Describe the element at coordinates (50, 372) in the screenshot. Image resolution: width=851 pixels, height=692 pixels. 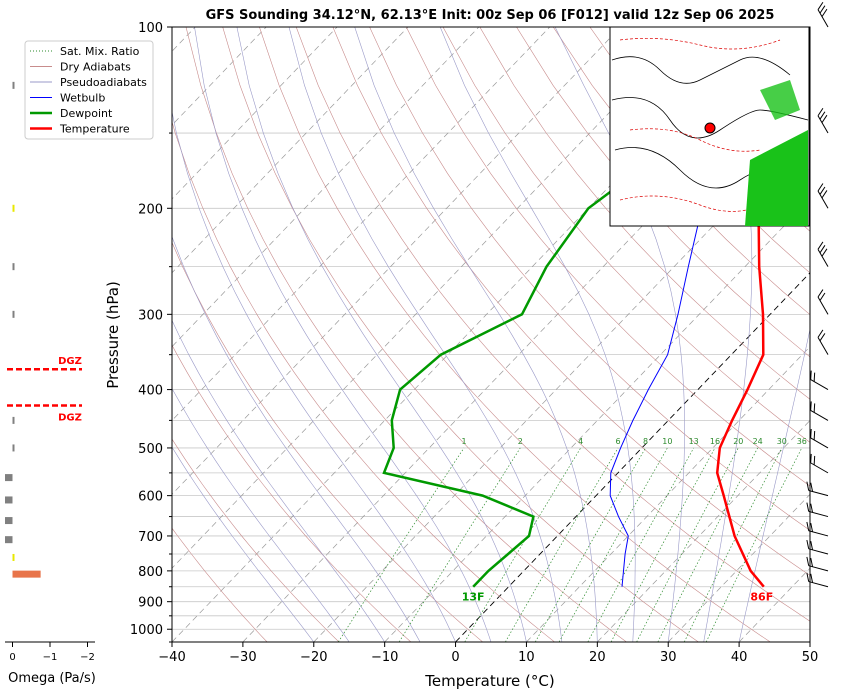
I see `omega-panel: DGZ DGZ 0 −1 −2` at that location.